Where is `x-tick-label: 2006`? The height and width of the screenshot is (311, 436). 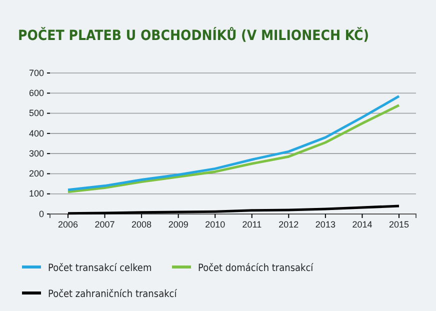
x-tick-label: 2006 is located at coordinates (68, 224).